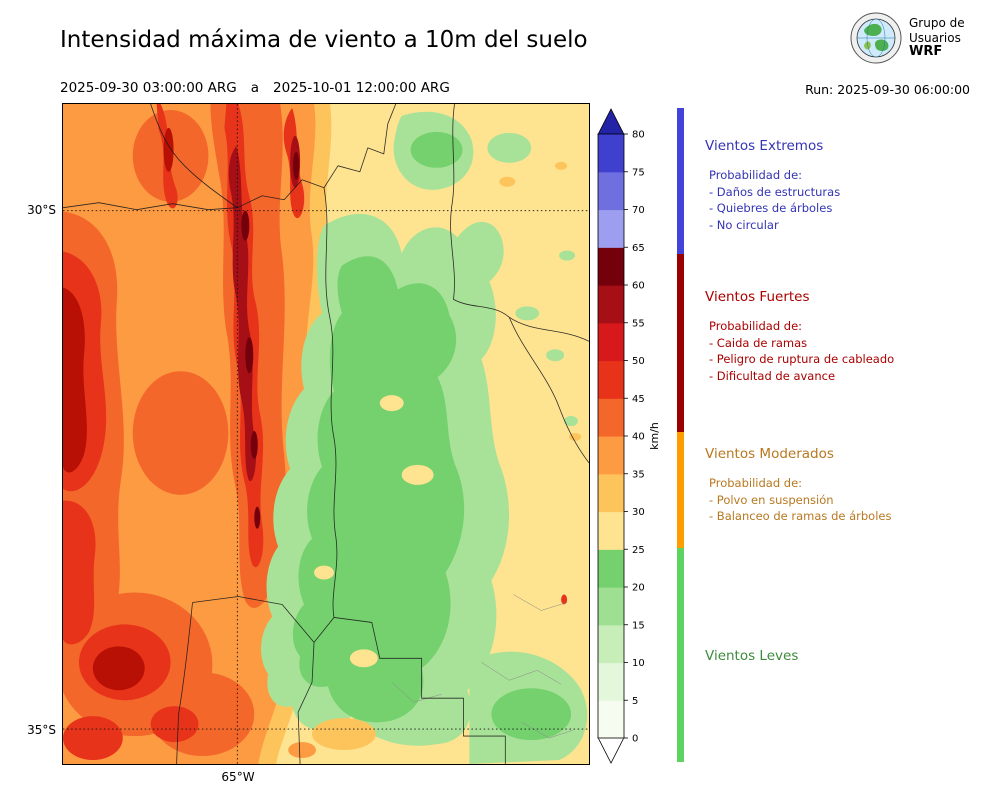 The width and height of the screenshot is (1000, 800). Describe the element at coordinates (758, 342) in the screenshot. I see `legend-item: - Caida de ramas` at that location.